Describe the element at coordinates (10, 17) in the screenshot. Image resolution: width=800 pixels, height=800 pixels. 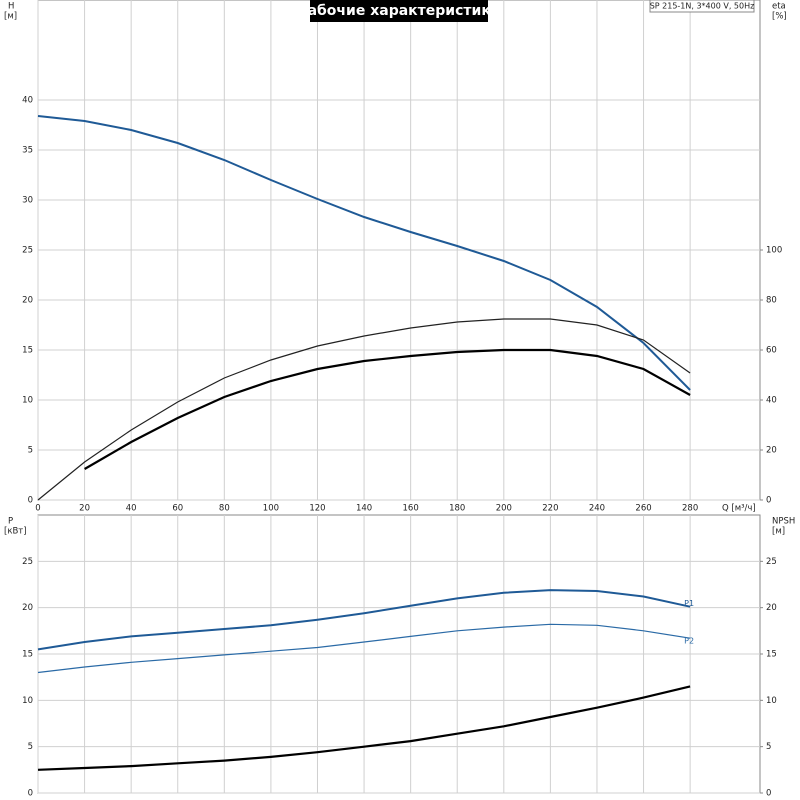
I see `y-axis-unit: [м]` at that location.